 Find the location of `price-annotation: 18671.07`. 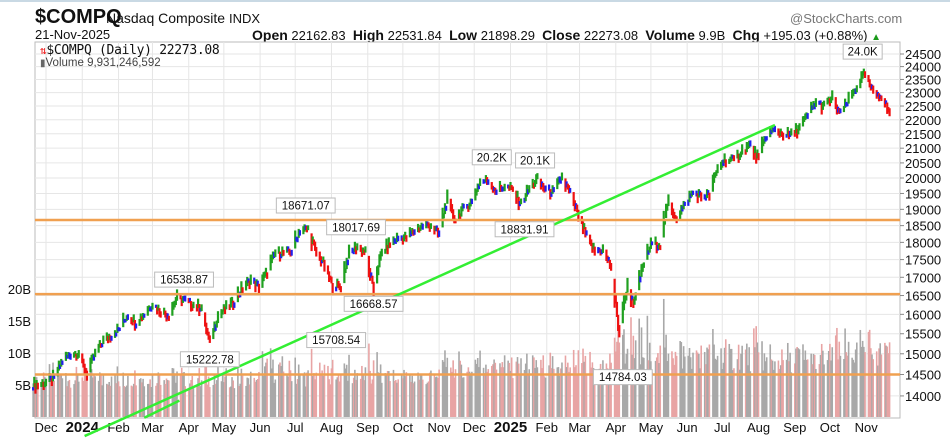

price-annotation: 18671.07 is located at coordinates (305, 205).